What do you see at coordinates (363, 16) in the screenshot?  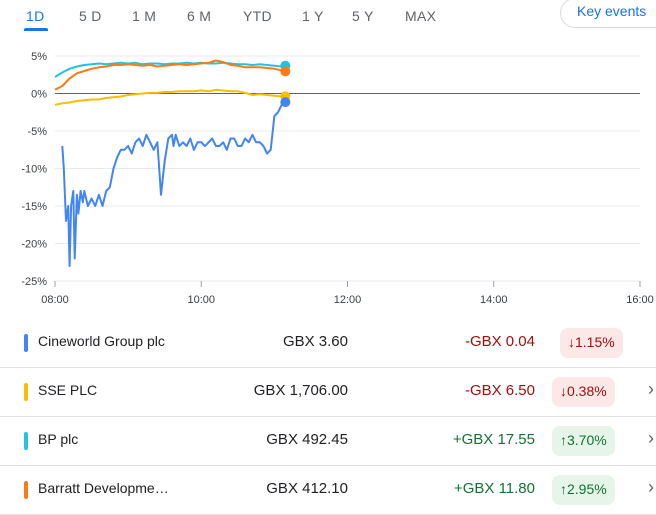 I see `tab-5y: 5 Y` at bounding box center [363, 16].